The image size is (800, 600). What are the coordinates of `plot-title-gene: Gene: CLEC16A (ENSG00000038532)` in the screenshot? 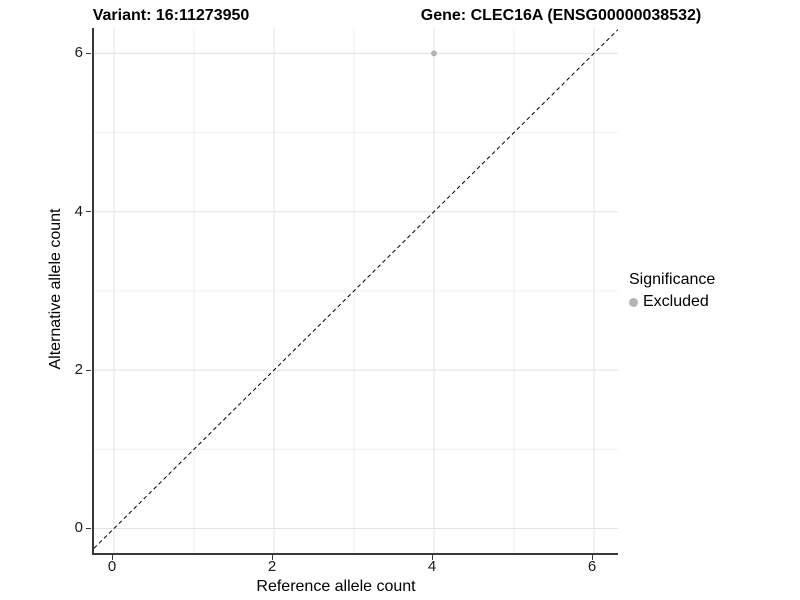 It's located at (561, 15).